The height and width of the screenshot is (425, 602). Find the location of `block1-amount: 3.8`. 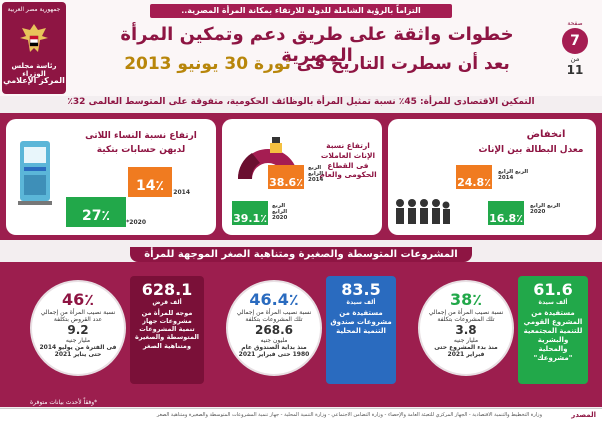

block1-amount: 3.8 is located at coordinates (466, 330).